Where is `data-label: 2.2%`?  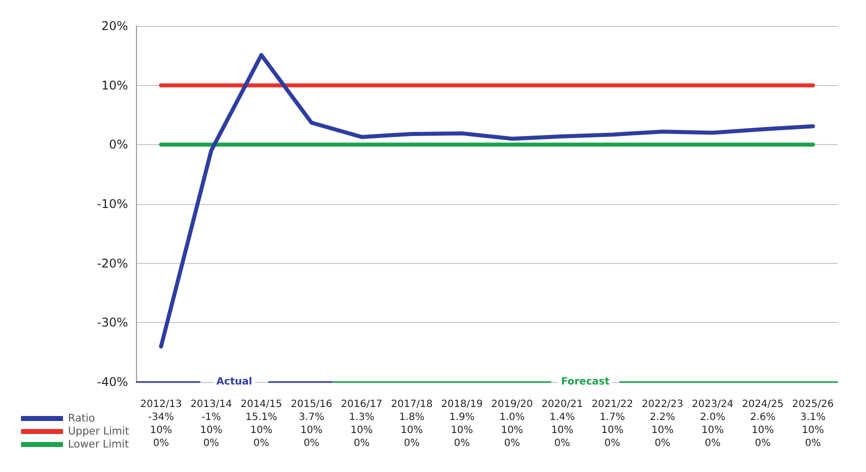 data-label: 2.2% is located at coordinates (663, 417).